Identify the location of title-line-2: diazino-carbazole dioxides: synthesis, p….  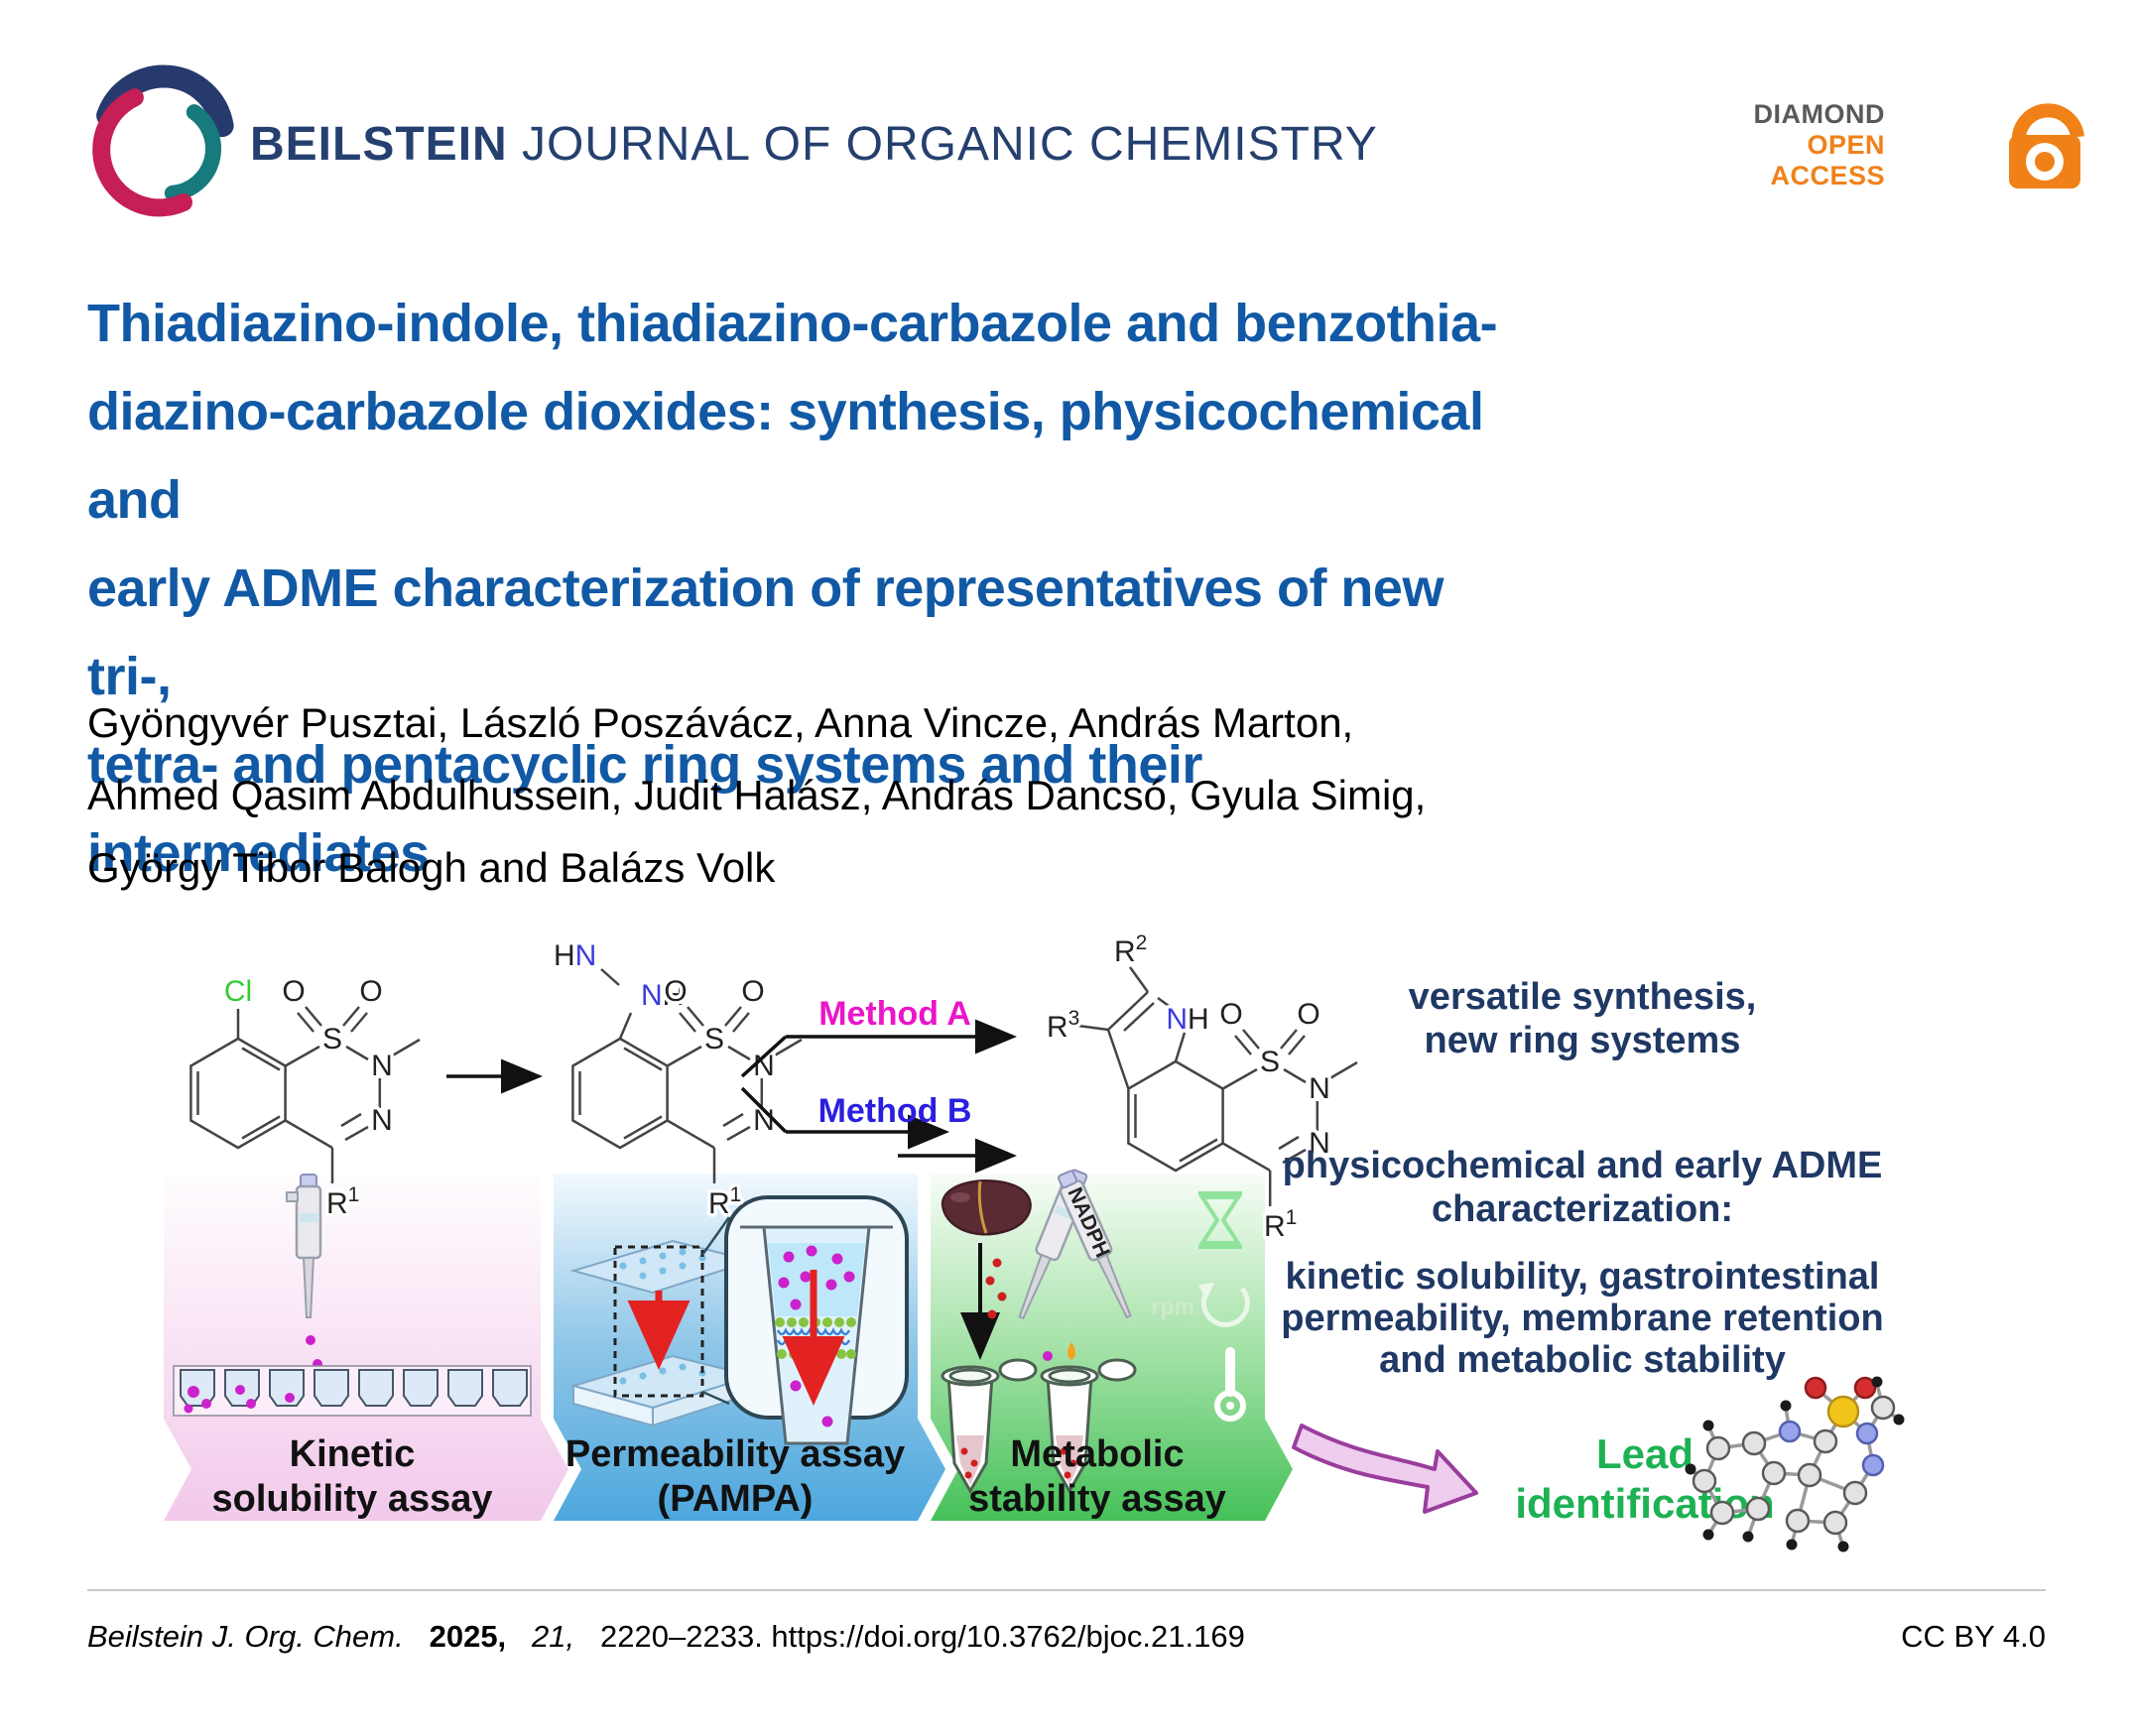
(786, 456).